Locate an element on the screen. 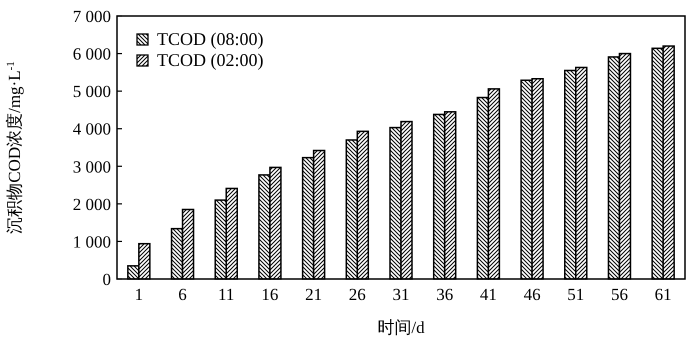 This screenshot has width=700, height=341. legend-label: TCOD (08:00) is located at coordinates (210, 39).